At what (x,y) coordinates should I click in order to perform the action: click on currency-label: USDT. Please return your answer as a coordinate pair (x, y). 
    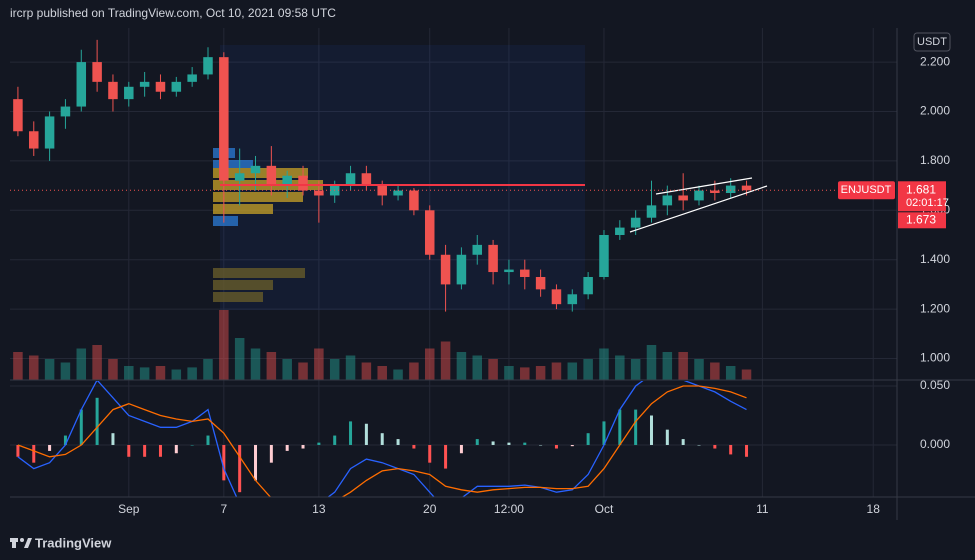
    Looking at the image, I should click on (932, 42).